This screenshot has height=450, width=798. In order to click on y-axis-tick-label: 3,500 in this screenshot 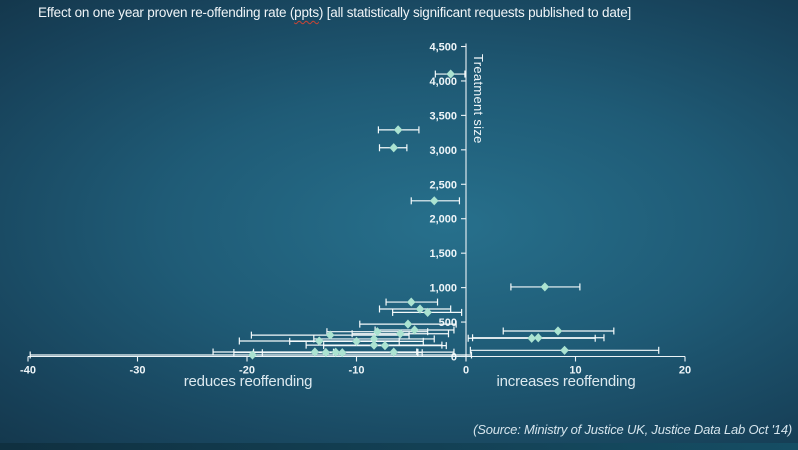, I will do `click(443, 116)`.